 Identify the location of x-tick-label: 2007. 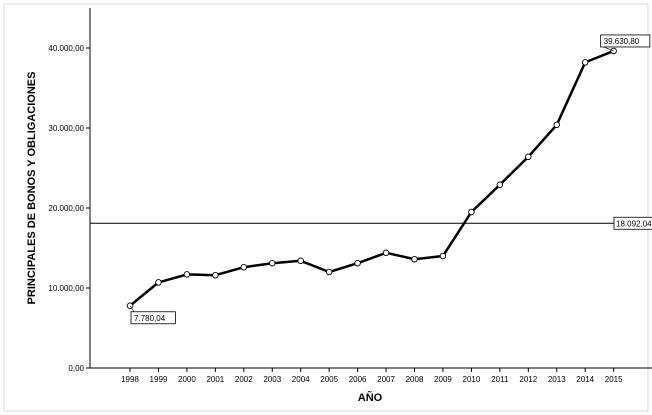
(386, 379).